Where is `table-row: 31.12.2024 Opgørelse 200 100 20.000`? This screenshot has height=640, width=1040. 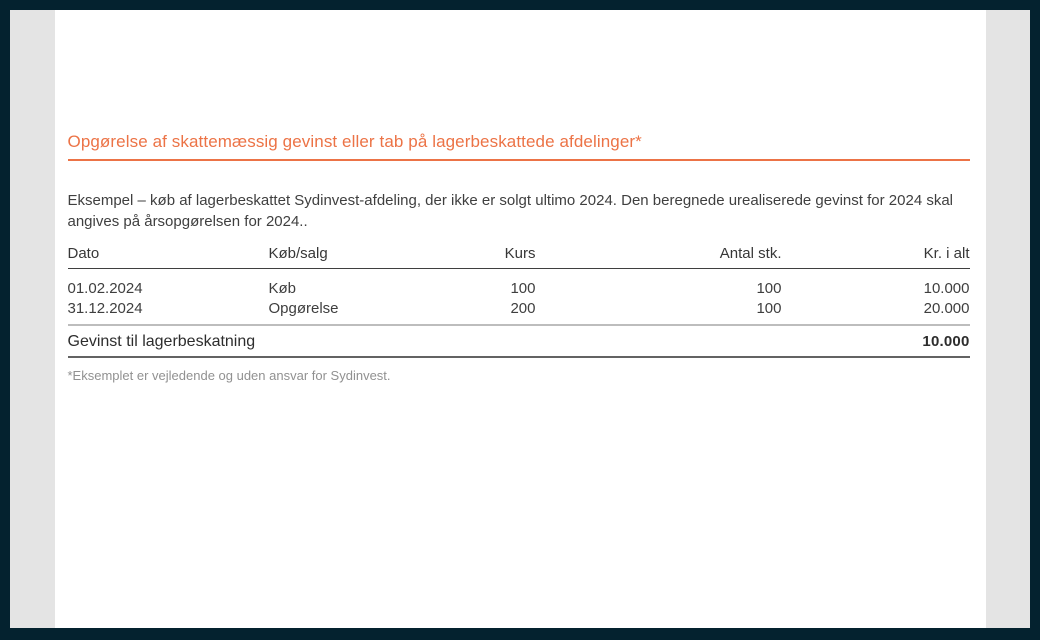
table-row: 31.12.2024 Opgørelse 200 100 20.000 is located at coordinates (519, 309).